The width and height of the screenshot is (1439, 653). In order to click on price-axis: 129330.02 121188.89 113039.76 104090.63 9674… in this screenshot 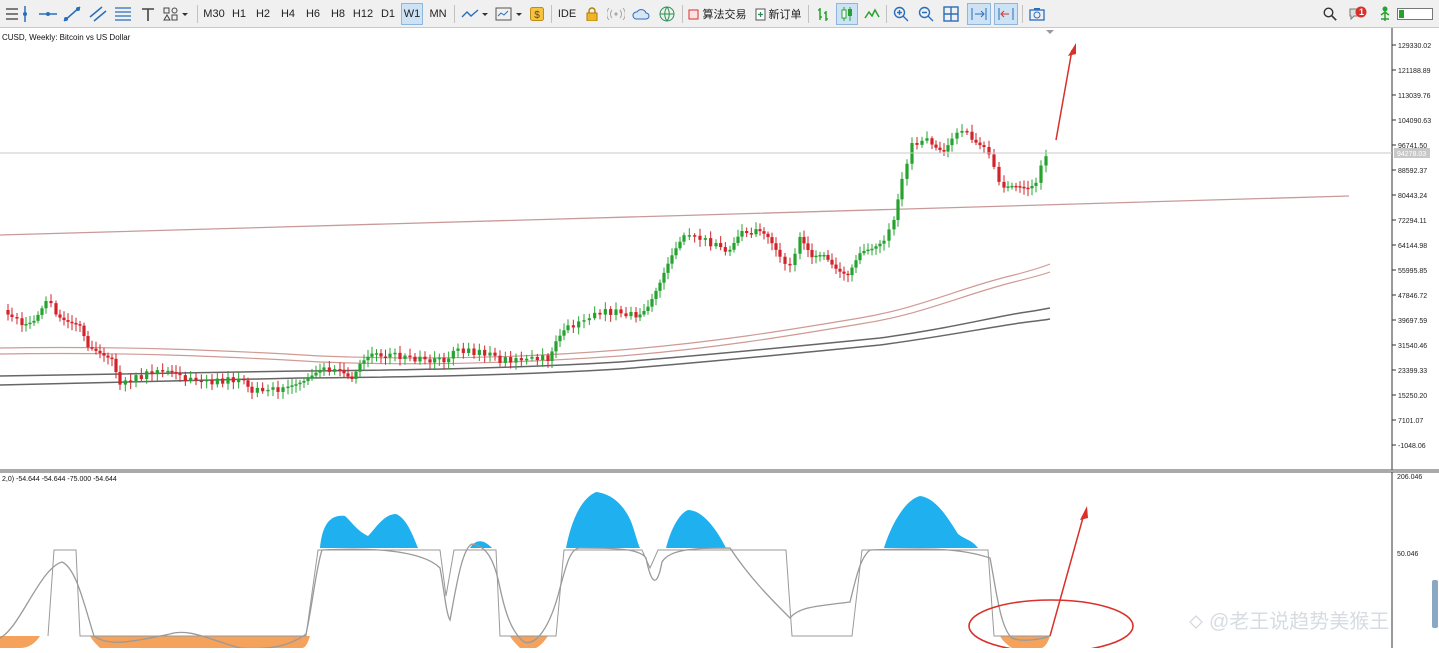, I will do `click(1411, 246)`.